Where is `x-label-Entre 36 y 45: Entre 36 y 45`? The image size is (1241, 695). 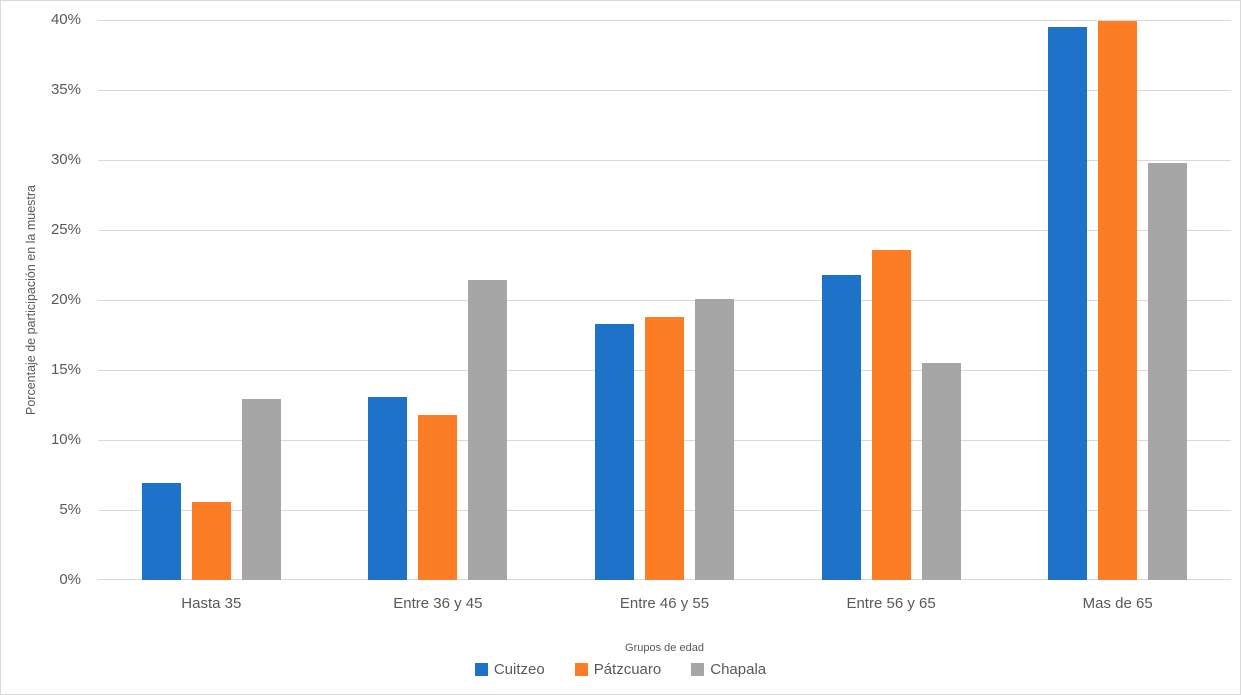 x-label-Entre 36 y 45: Entre 36 y 45 is located at coordinates (438, 603).